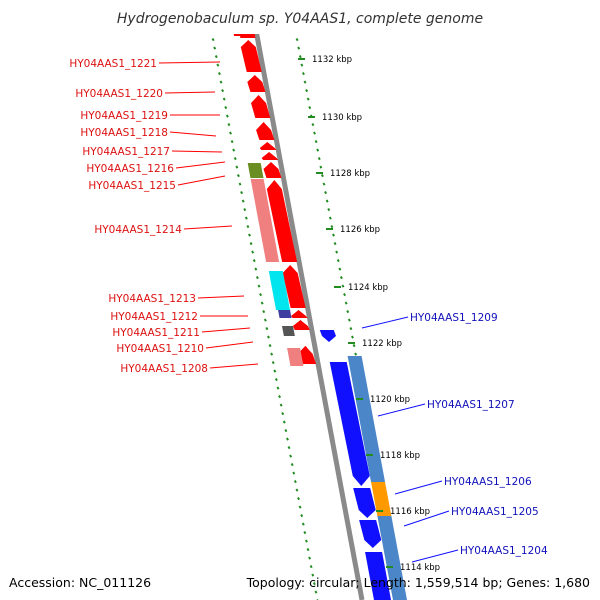 This screenshot has width=600, height=600. I want to click on forward-gene-light, so click(295, 357).